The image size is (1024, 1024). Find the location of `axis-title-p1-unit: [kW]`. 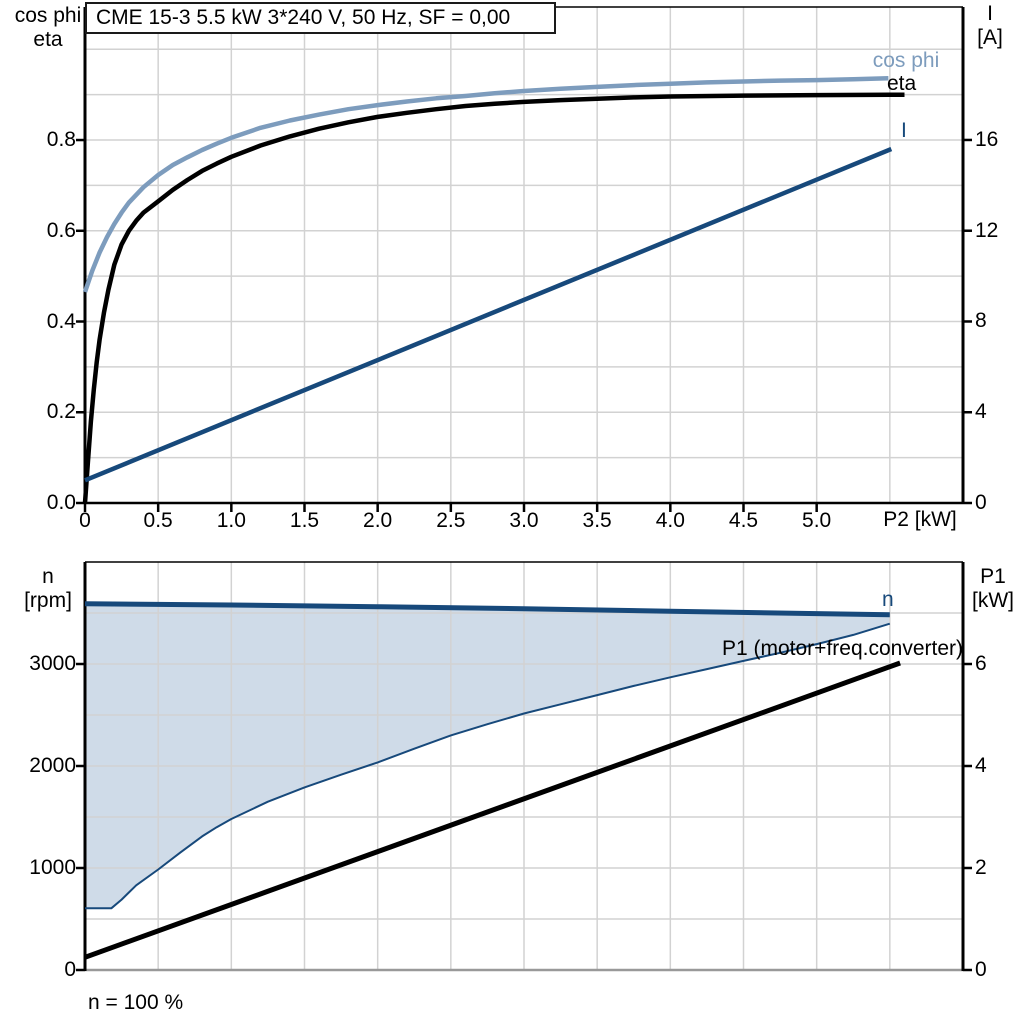

axis-title-p1-unit: [kW] is located at coordinates (993, 600).